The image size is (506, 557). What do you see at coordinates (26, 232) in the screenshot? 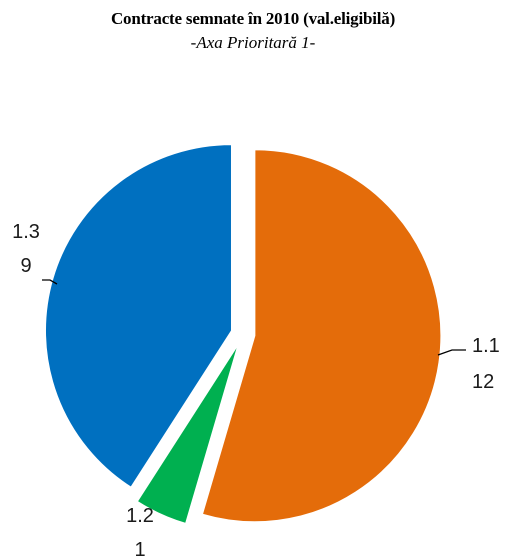
I see `slice-label-1-3: 1.3` at bounding box center [26, 232].